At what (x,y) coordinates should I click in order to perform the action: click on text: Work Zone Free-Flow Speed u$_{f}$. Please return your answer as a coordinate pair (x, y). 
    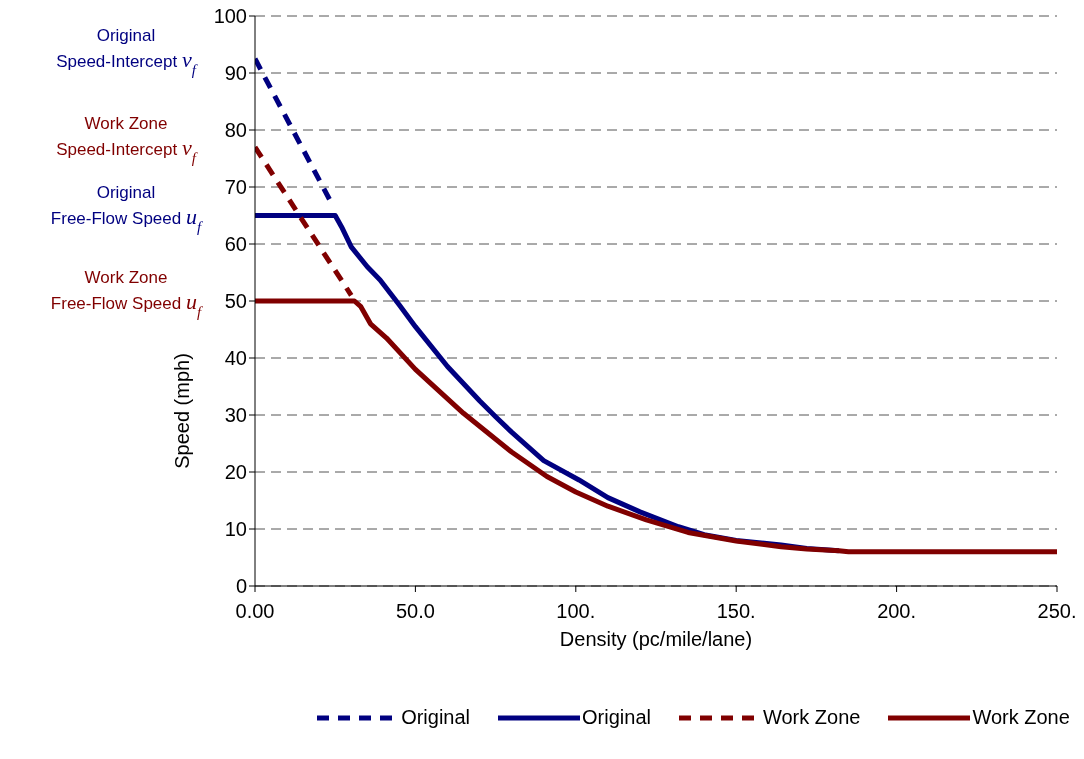
    Looking at the image, I should click on (126, 294).